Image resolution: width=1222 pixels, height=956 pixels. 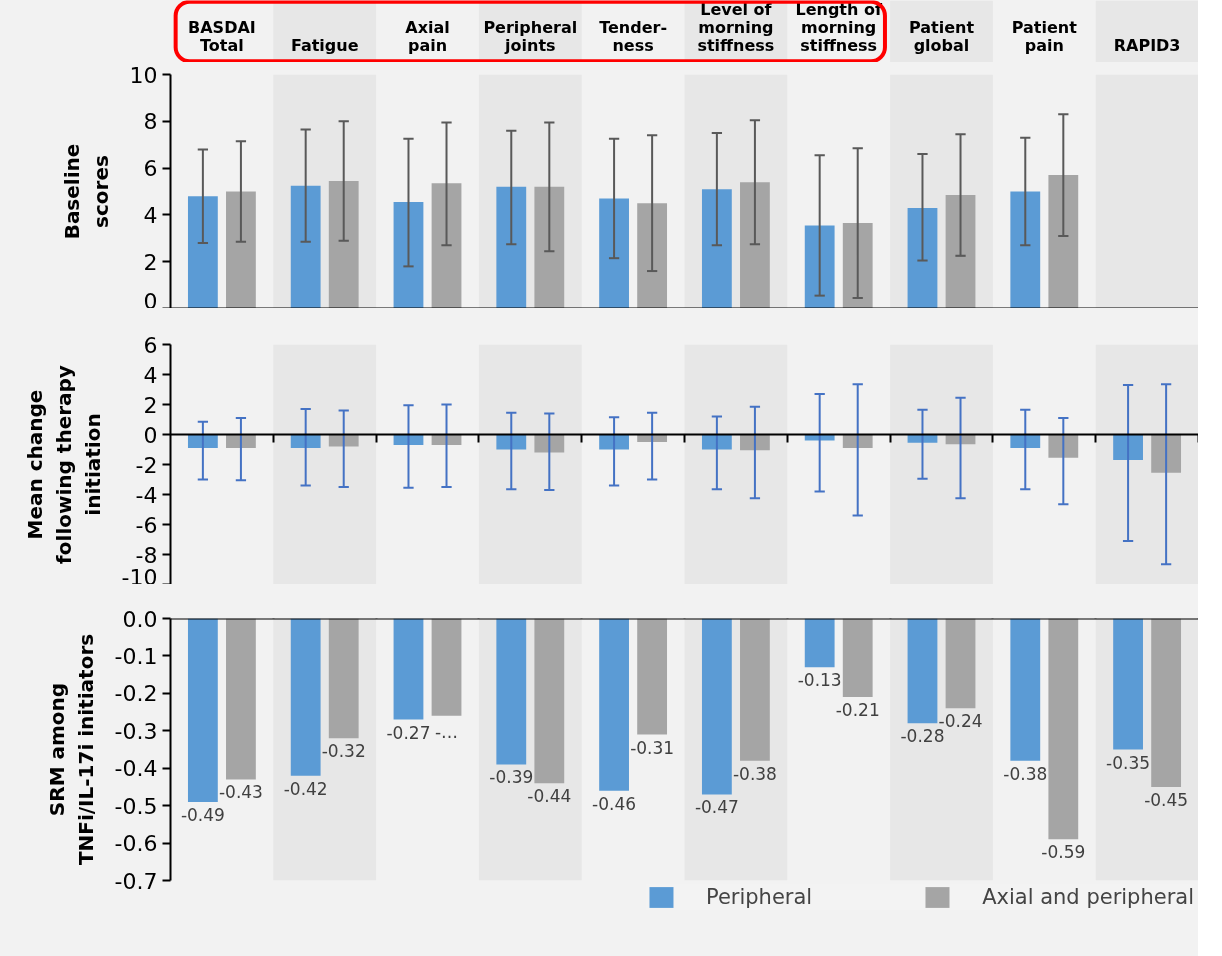 What do you see at coordinates (63, 464) in the screenshot?
I see `y-axis-title: Mean change following therapy initiation` at bounding box center [63, 464].